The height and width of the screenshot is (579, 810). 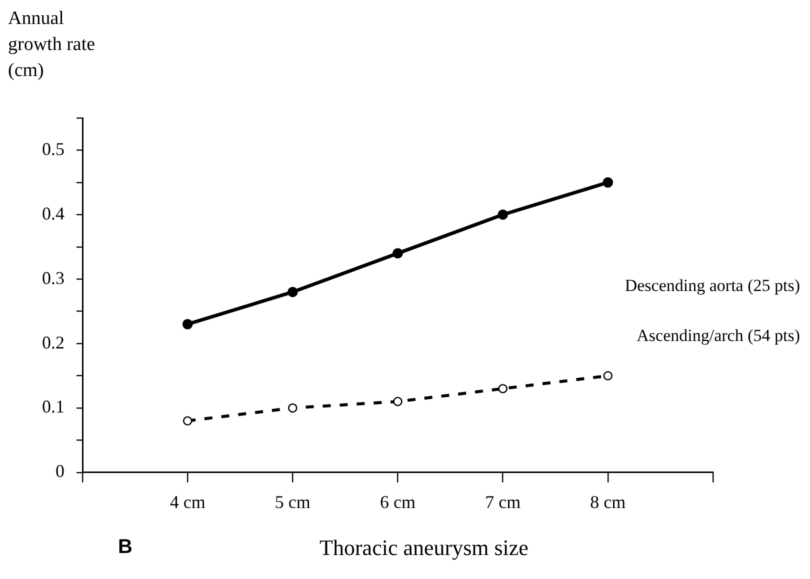 What do you see at coordinates (52, 45) in the screenshot?
I see `y-axis-title: Annual growth rate (cm)` at bounding box center [52, 45].